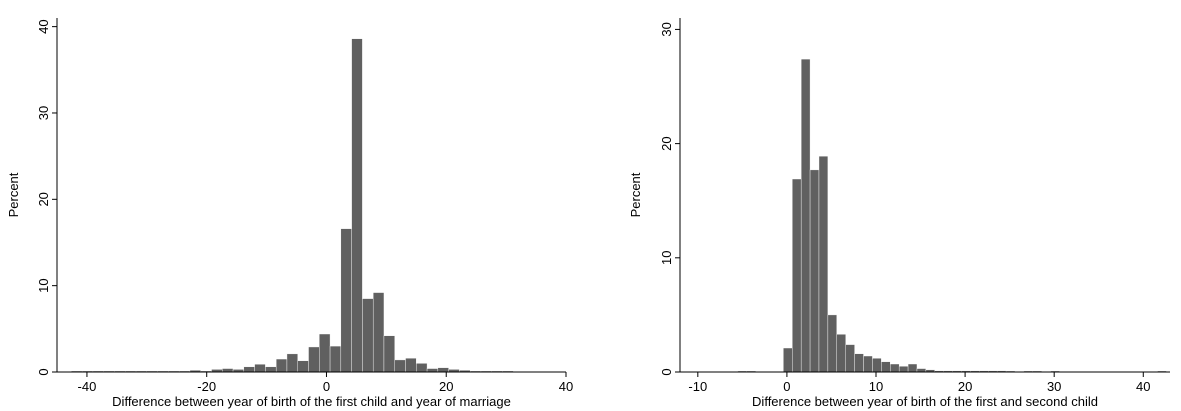  Describe the element at coordinates (1054, 386) in the screenshot. I see `x-tick-label: 30` at that location.